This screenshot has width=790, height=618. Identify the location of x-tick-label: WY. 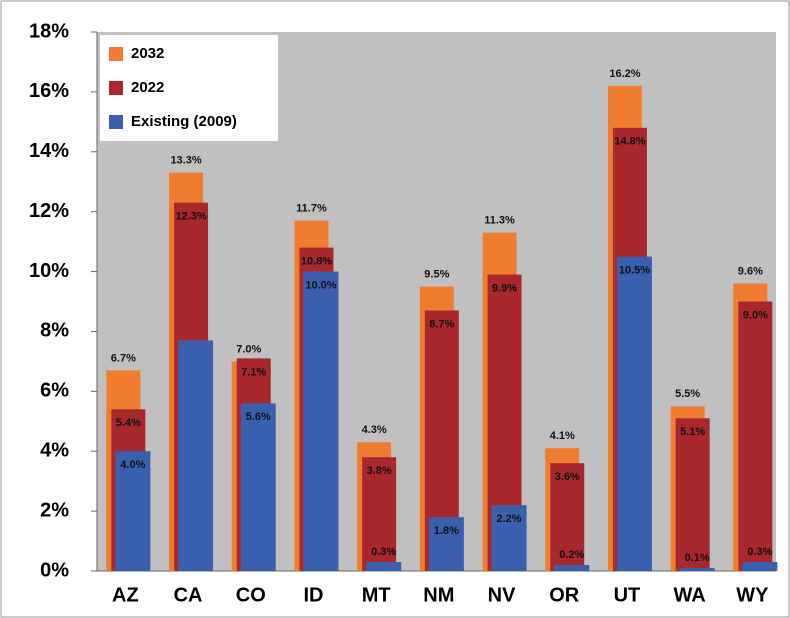
(752, 595).